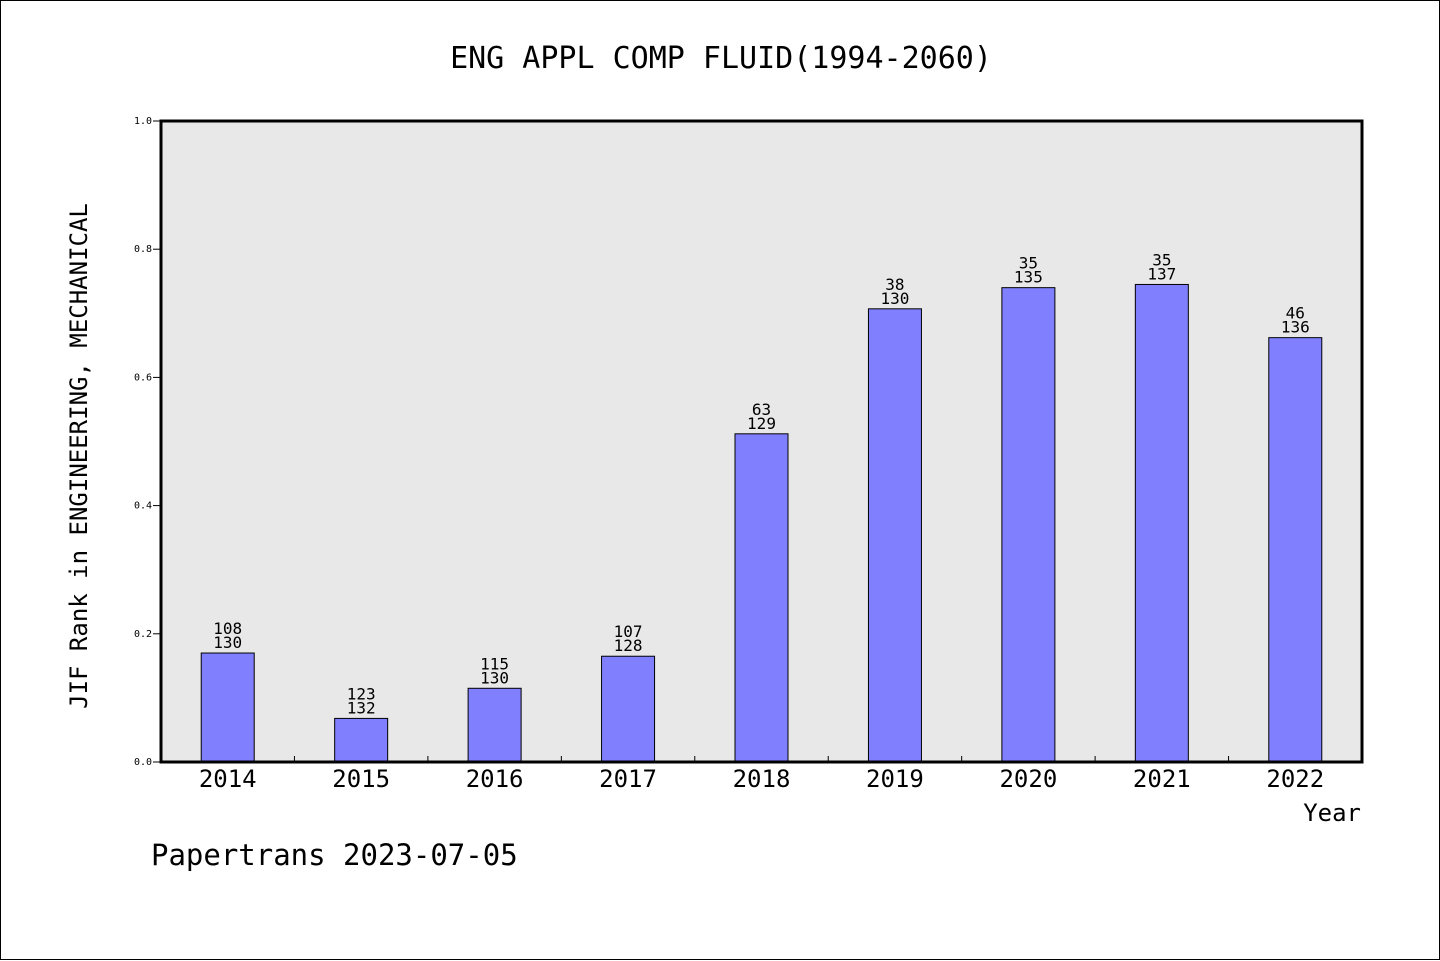 The width and height of the screenshot is (1440, 961). I want to click on x-tick-label: 2016, so click(495, 779).